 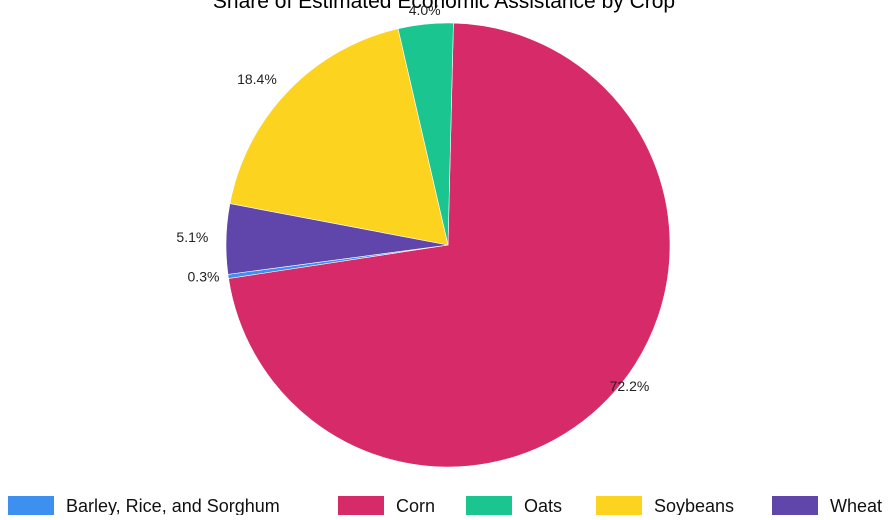 What do you see at coordinates (339, 137) in the screenshot?
I see `pie-slice-soybeans` at bounding box center [339, 137].